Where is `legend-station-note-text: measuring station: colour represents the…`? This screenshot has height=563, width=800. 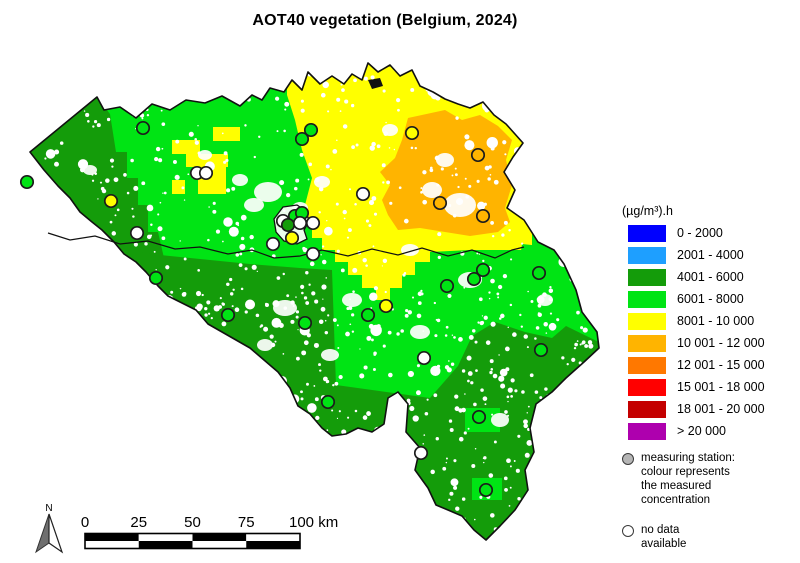 legend-station-note-text: measuring station: colour represents the… is located at coordinates (688, 479).